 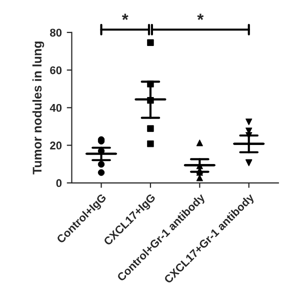 What do you see at coordinates (56, 70) in the screenshot?
I see `y-tick-label: 60` at bounding box center [56, 70].